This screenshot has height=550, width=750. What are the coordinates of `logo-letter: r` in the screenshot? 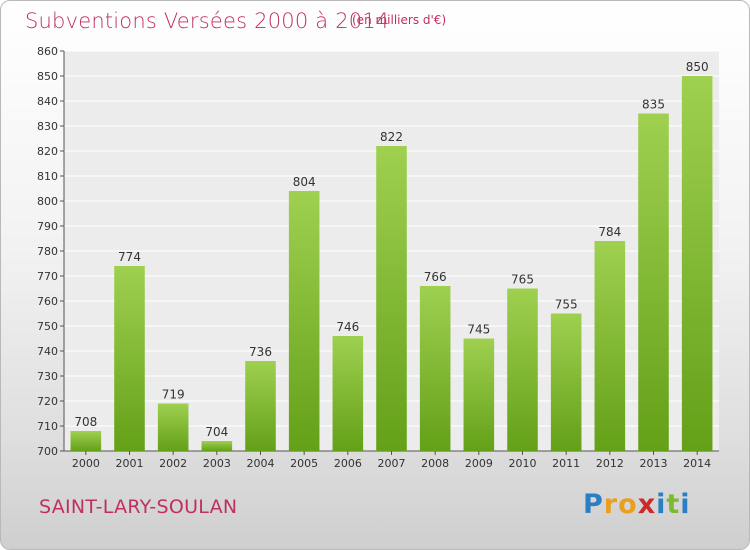 It's located at (611, 504).